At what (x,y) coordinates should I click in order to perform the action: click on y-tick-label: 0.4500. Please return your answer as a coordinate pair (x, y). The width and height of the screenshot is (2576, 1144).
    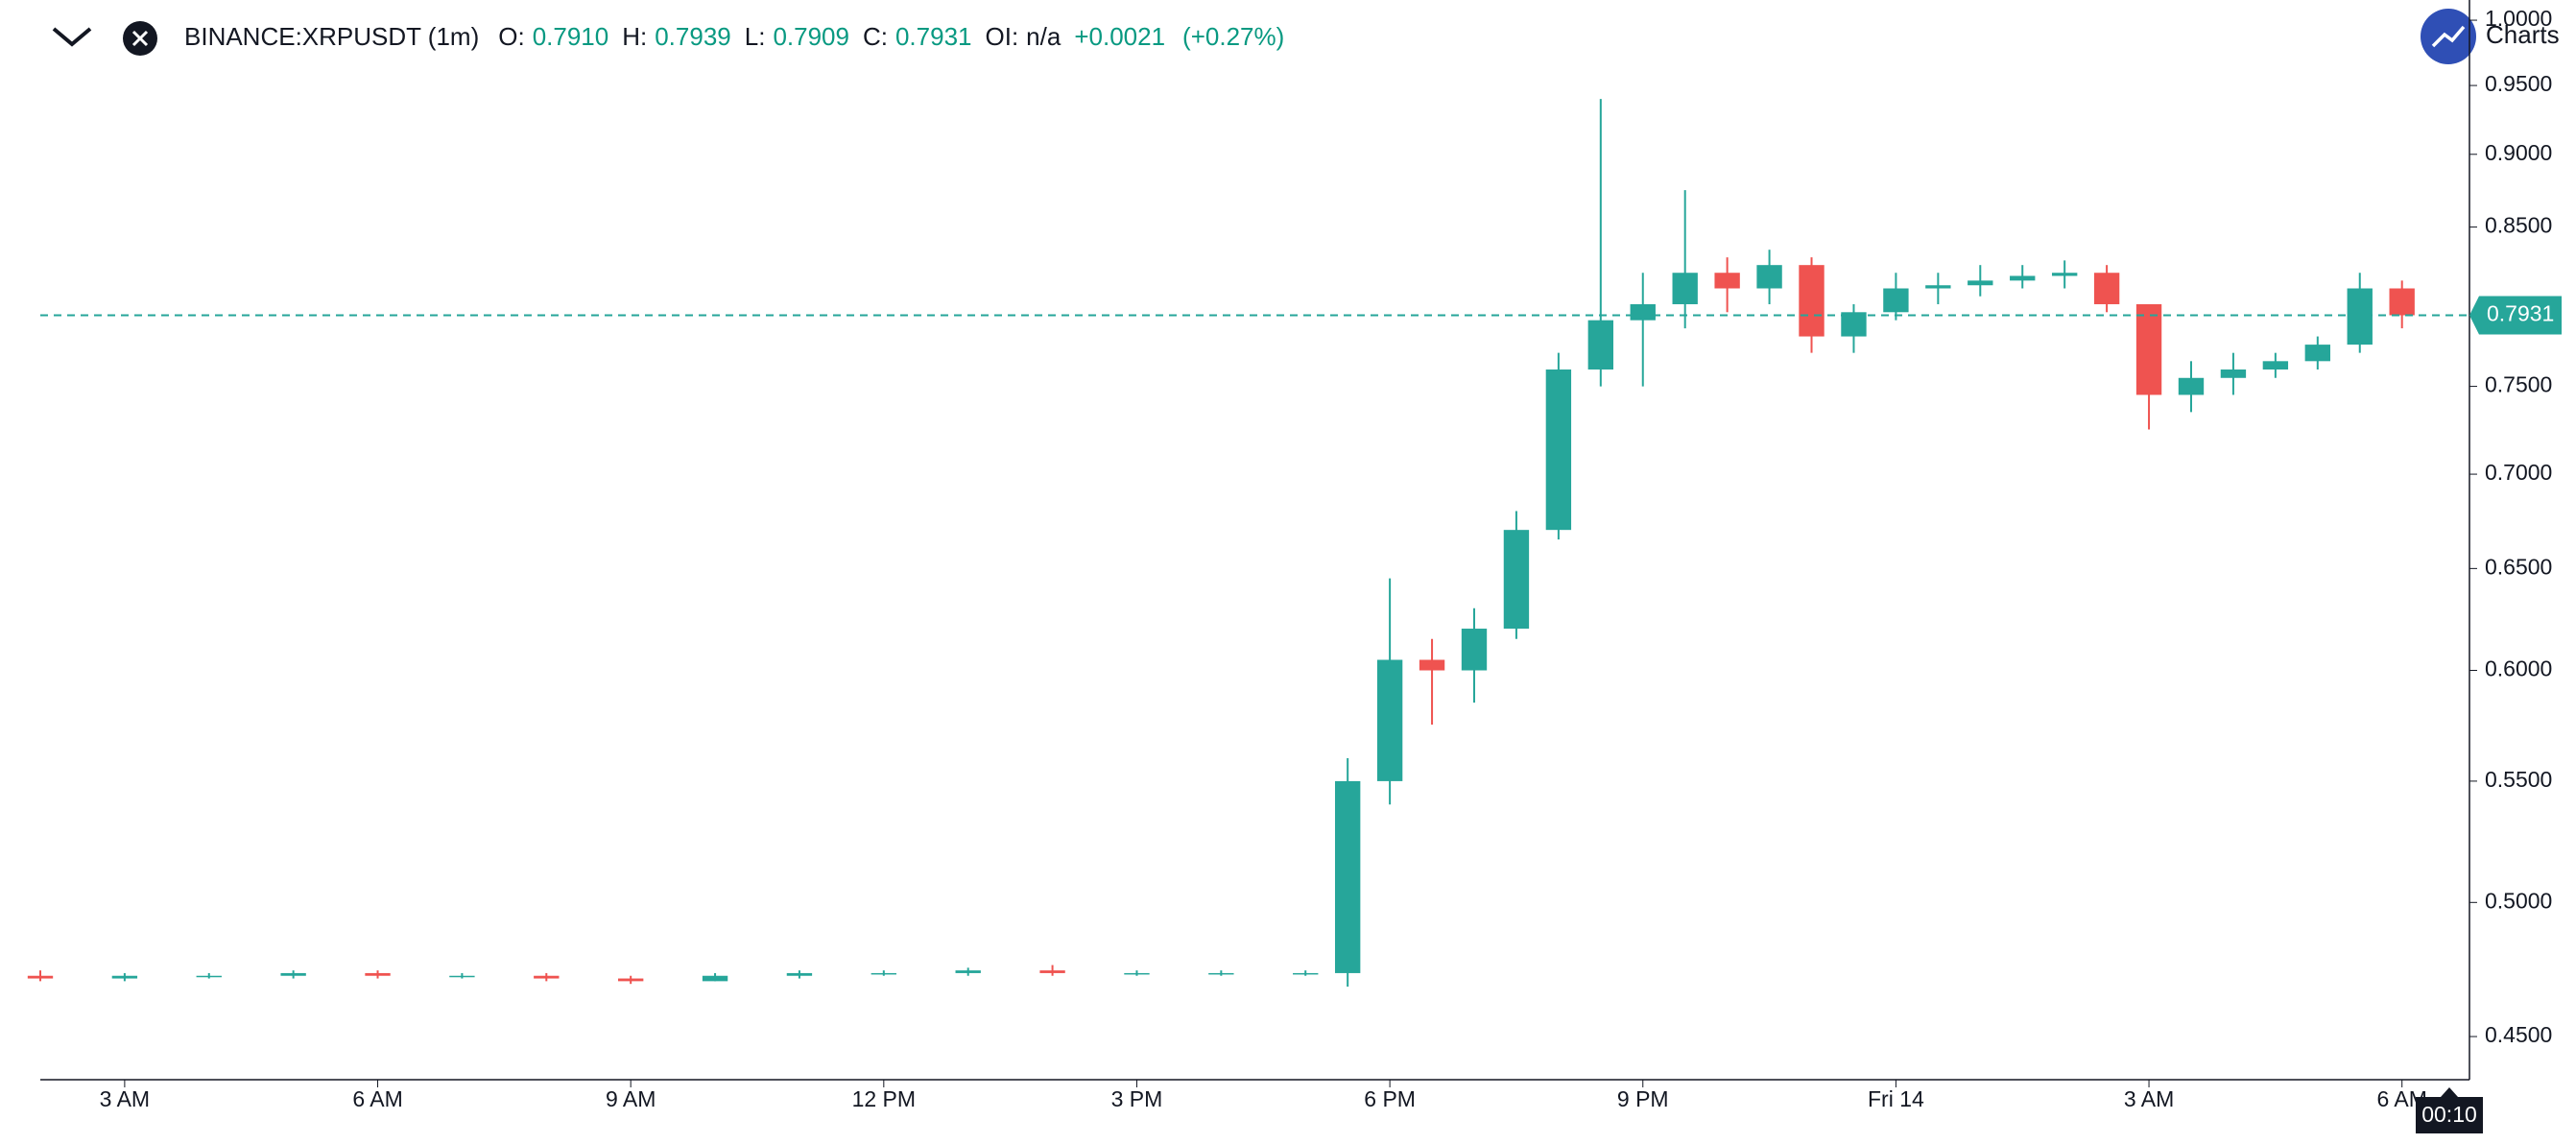
    Looking at the image, I should click on (2518, 1034).